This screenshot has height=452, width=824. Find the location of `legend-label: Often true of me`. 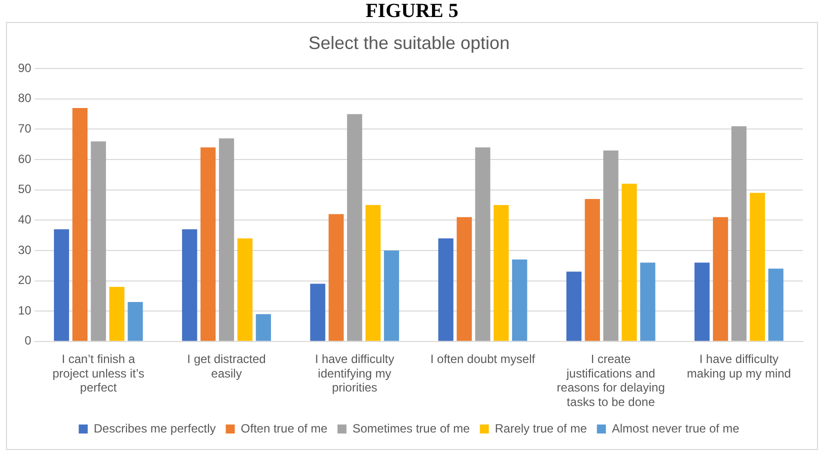

legend-label: Often true of me is located at coordinates (284, 428).